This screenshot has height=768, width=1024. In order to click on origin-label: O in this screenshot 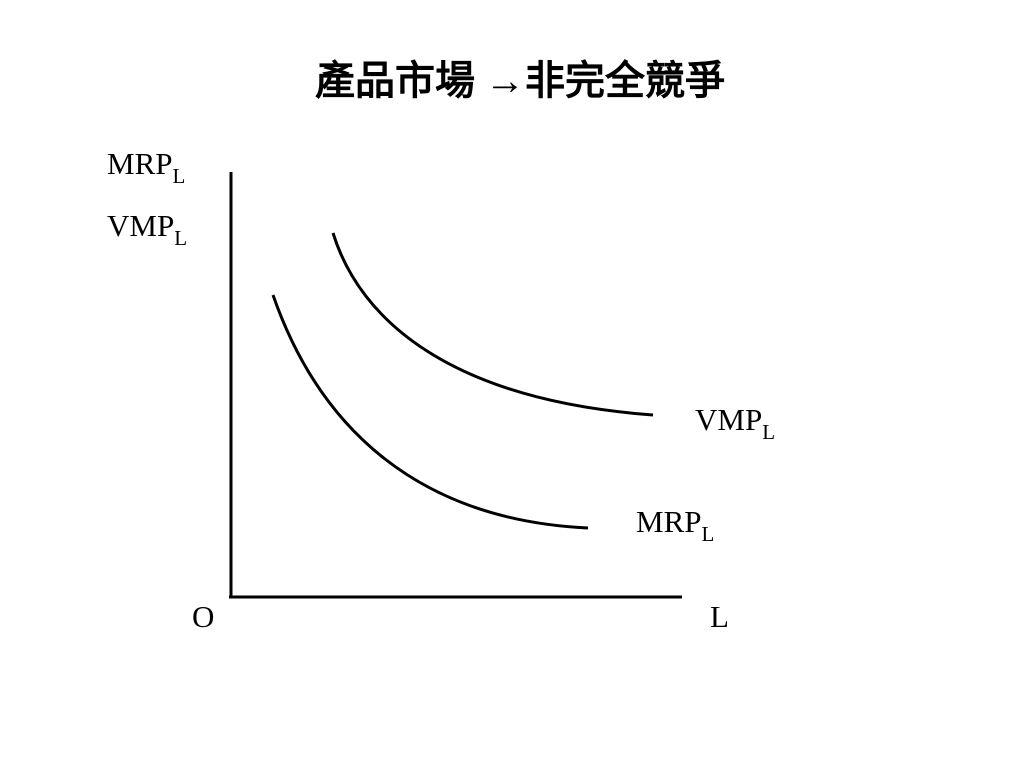, I will do `click(203, 616)`.